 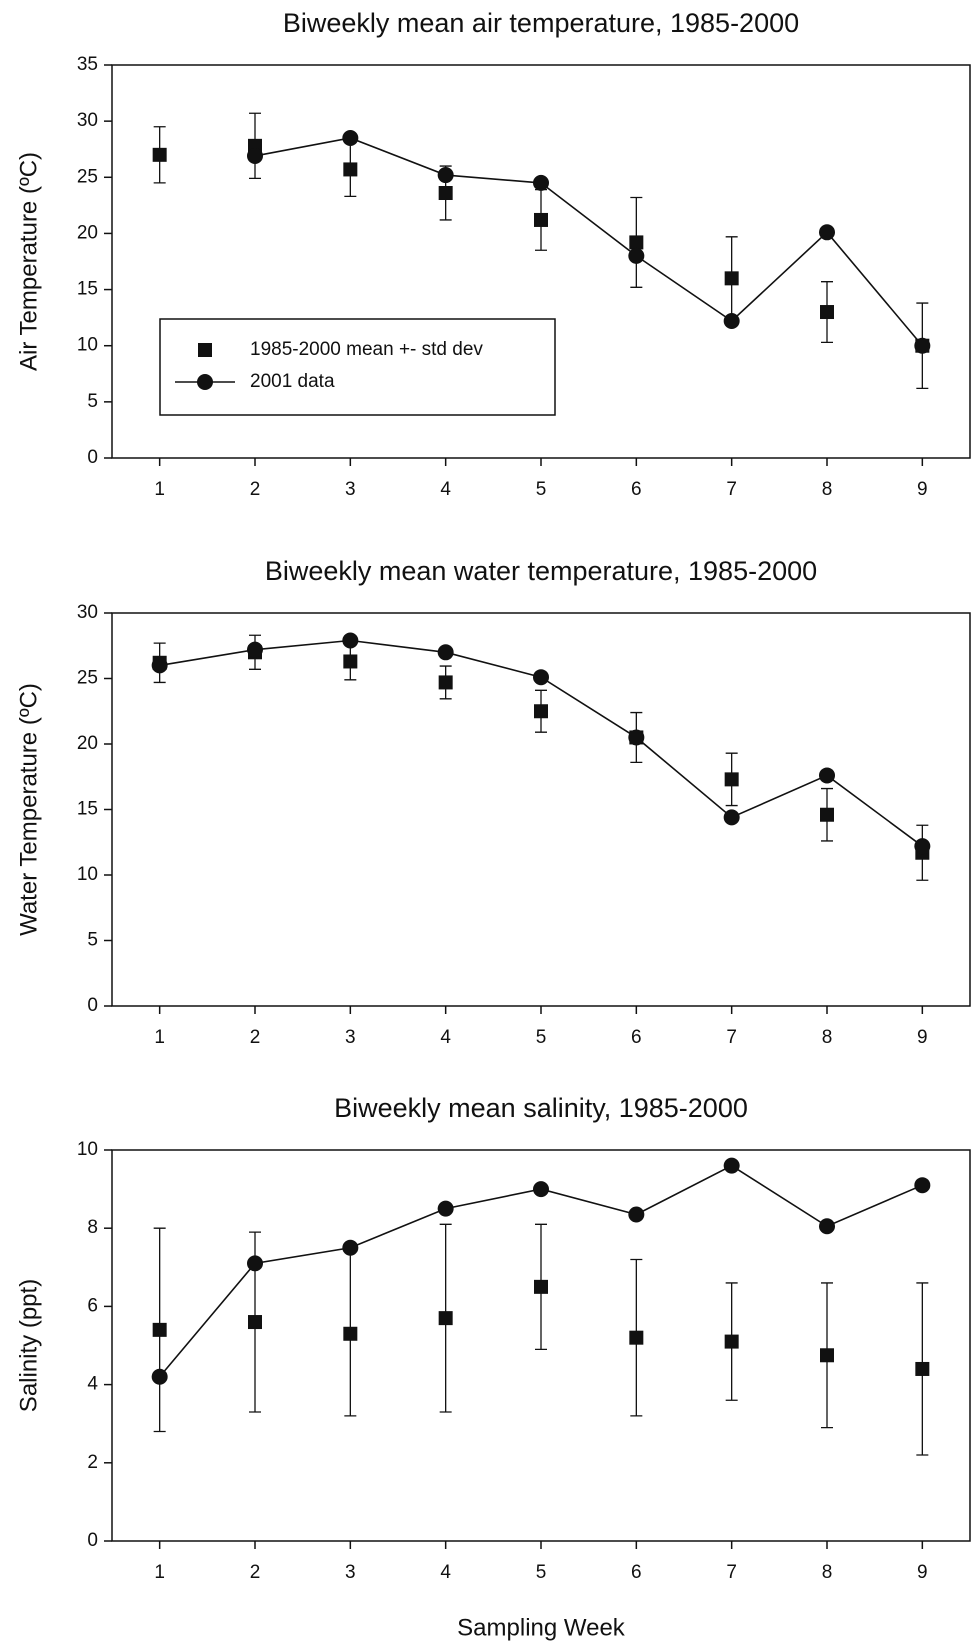 What do you see at coordinates (541, 1627) in the screenshot?
I see `x-axis-label: Sampling Week` at bounding box center [541, 1627].